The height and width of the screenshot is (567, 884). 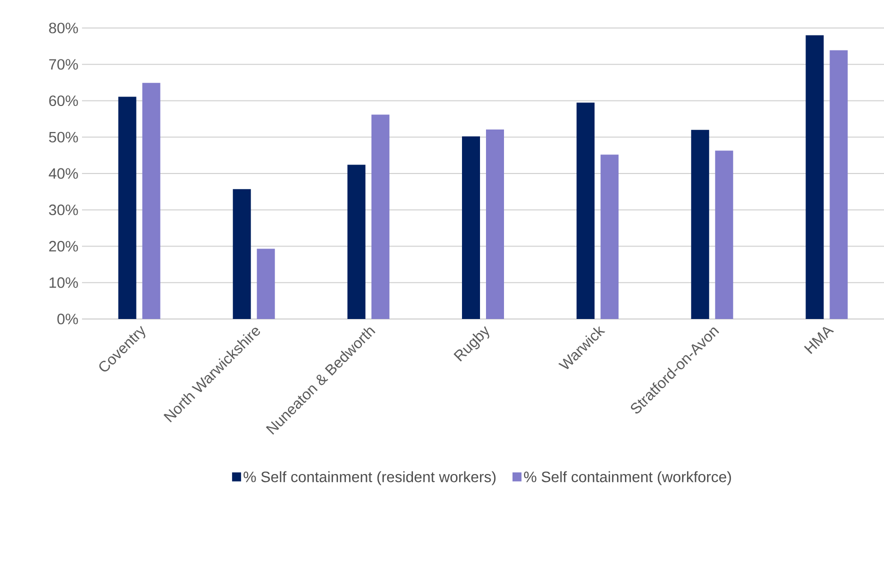 I want to click on y-tick-label: 60%, so click(x=63, y=100).